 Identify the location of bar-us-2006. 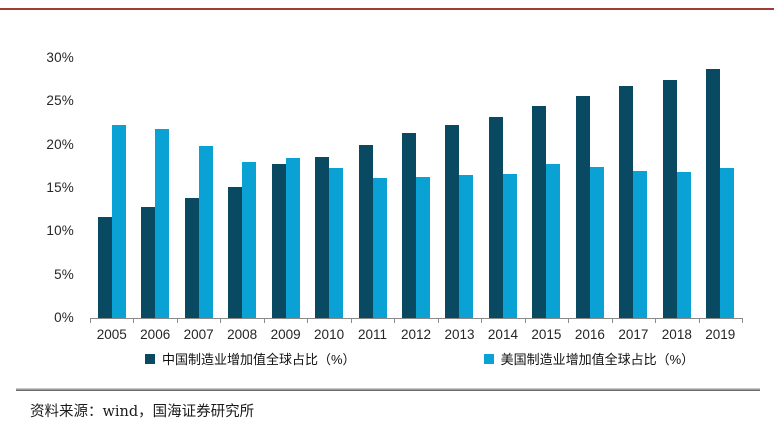
(162, 223).